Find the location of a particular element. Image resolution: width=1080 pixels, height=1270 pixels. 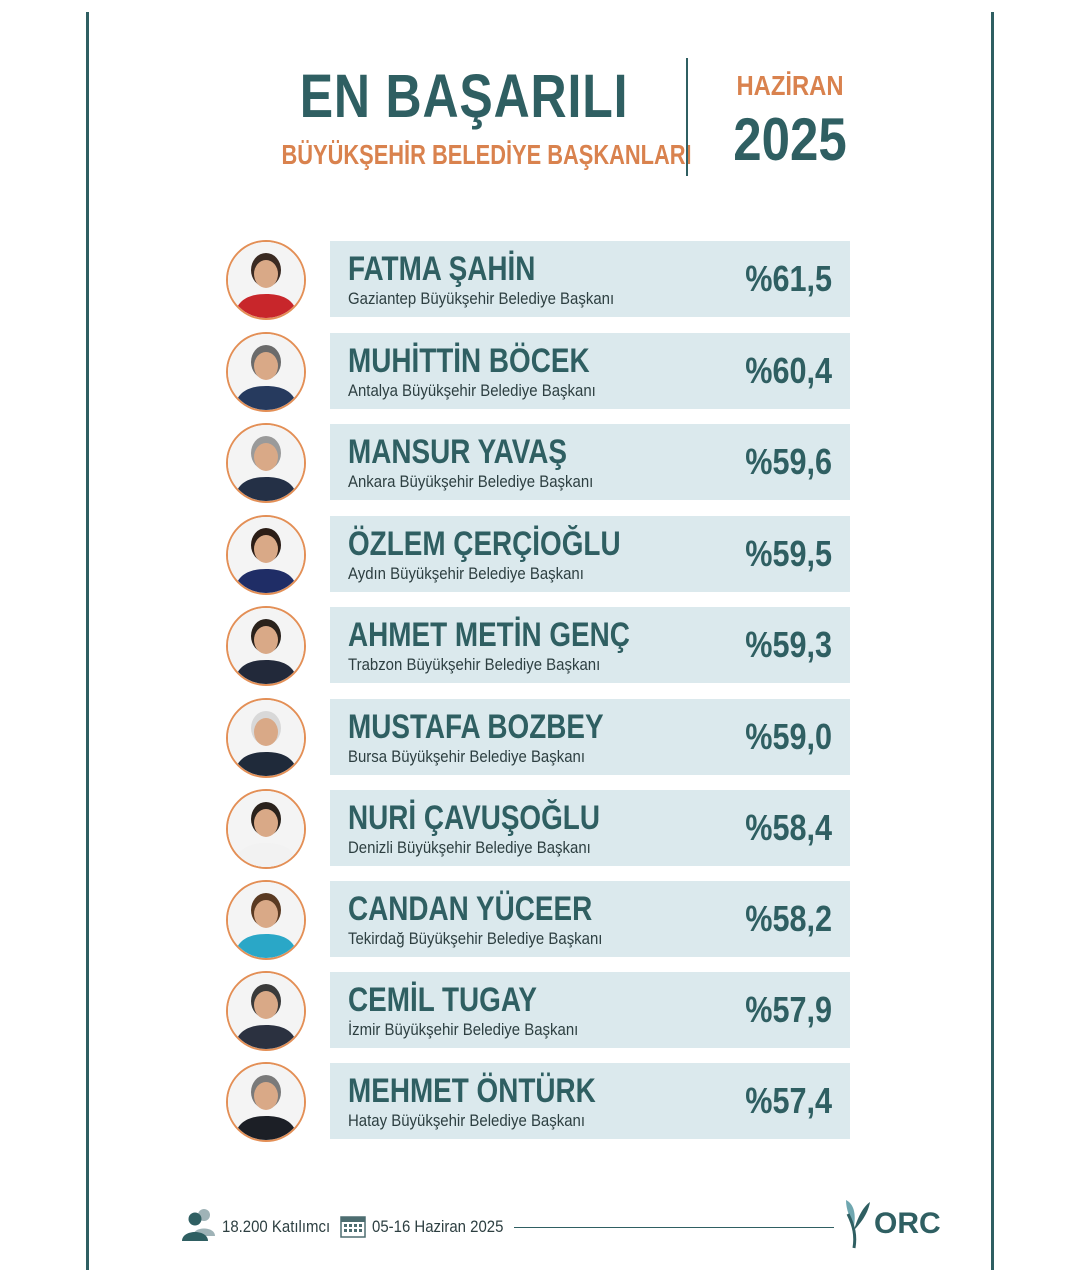

mayor-name: CEMİL TUGAY is located at coordinates (442, 1000).